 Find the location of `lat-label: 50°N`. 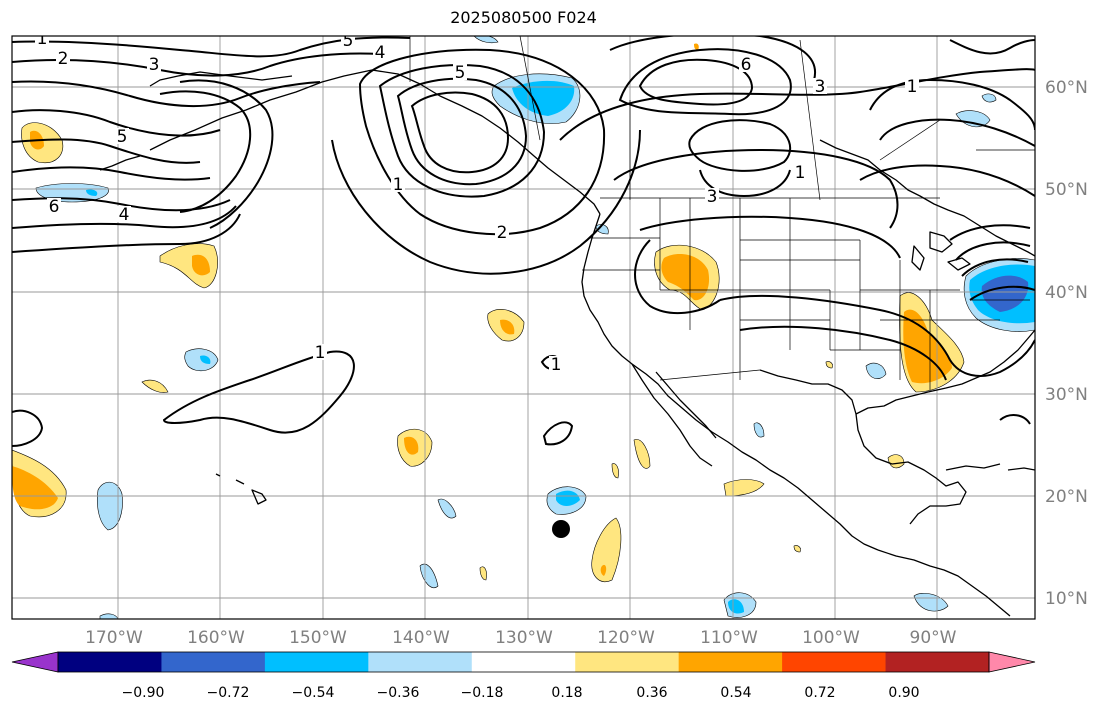

lat-label: 50°N is located at coordinates (1066, 190).